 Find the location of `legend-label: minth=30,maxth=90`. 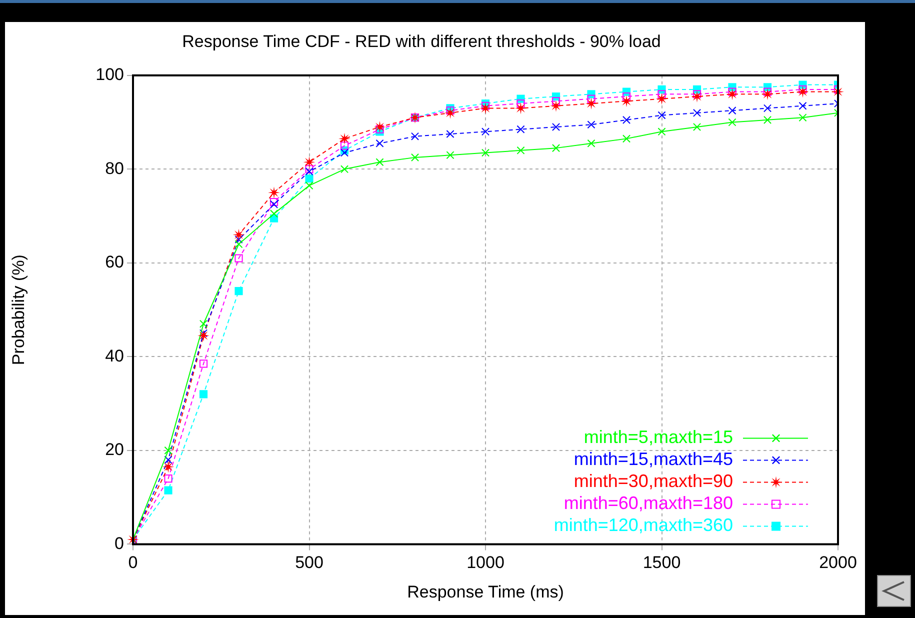

legend-label: minth=30,maxth=90 is located at coordinates (653, 481).